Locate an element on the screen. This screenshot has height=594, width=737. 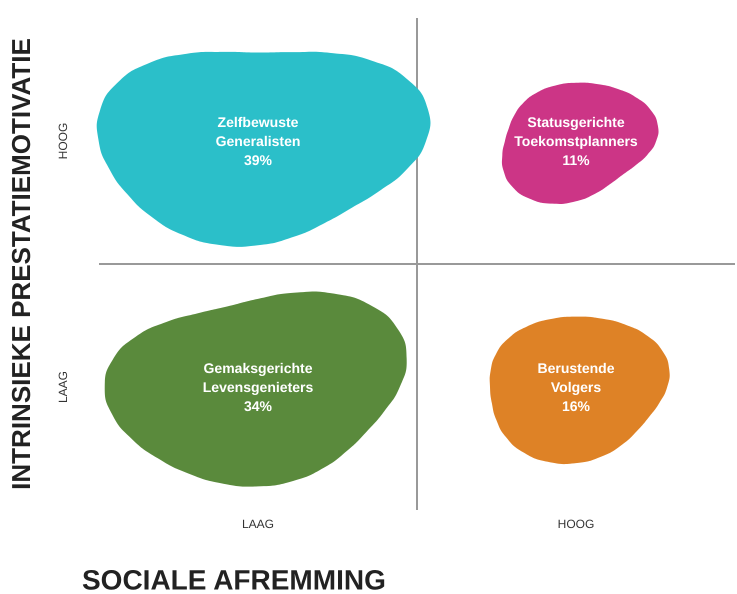
category-label: Gemaksgerichte Levensgenieters is located at coordinates (258, 377).